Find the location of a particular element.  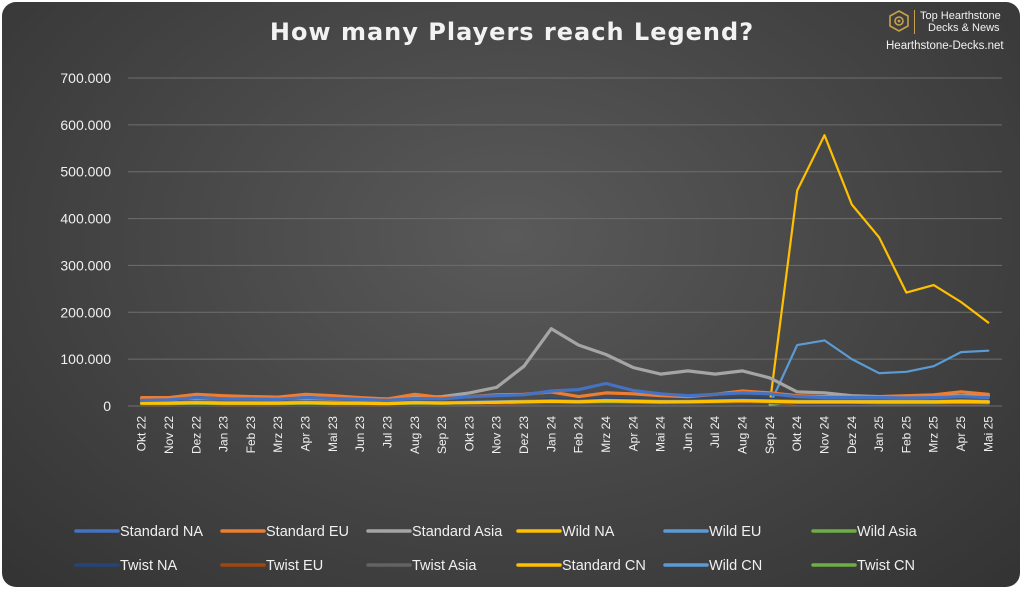

legend-label: Wild EU is located at coordinates (735, 532).